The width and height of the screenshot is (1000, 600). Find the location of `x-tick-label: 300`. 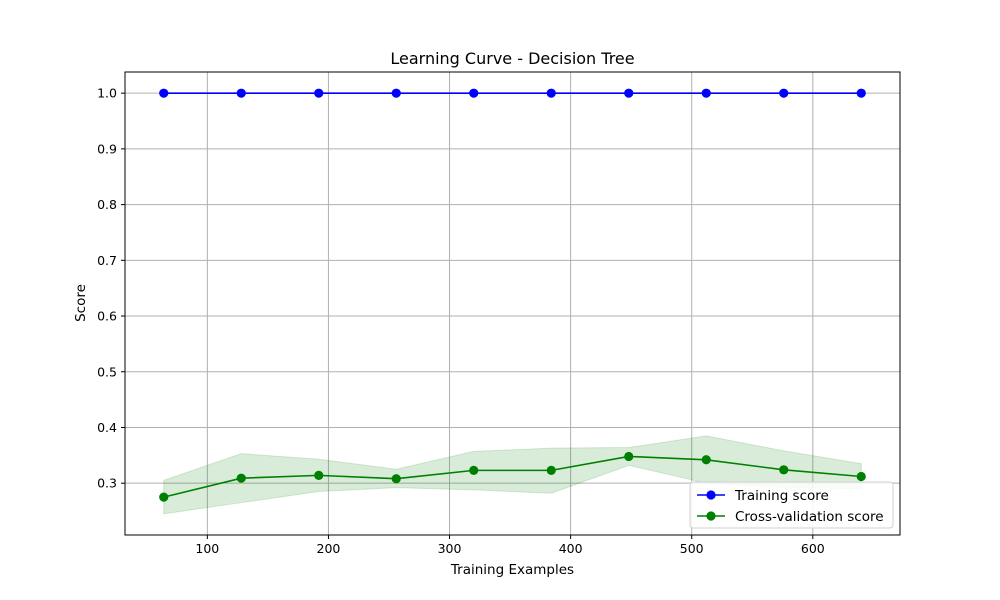

x-tick-label: 300 is located at coordinates (450, 548).